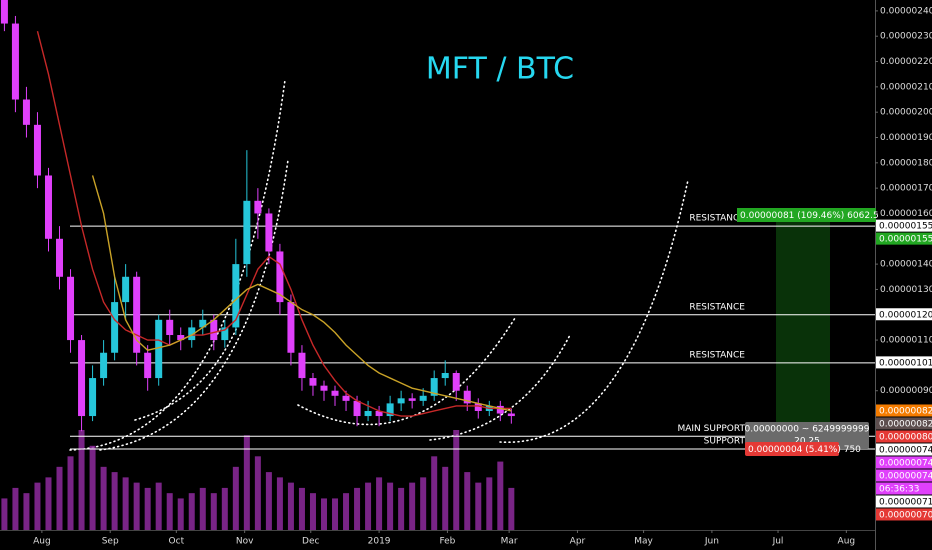  Describe the element at coordinates (447, 542) in the screenshot. I see `x-tick-label: Feb` at that location.